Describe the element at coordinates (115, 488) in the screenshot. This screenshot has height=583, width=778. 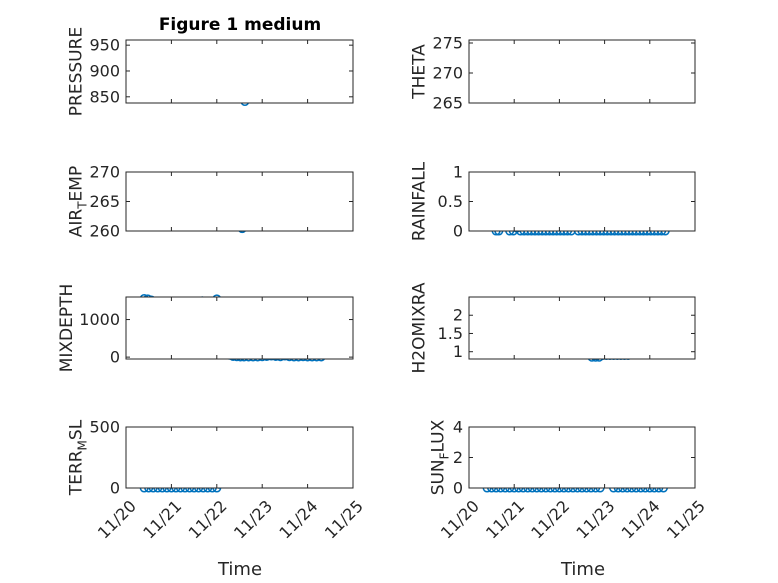
I see `y-tick-label-terr-msl: 0` at that location.